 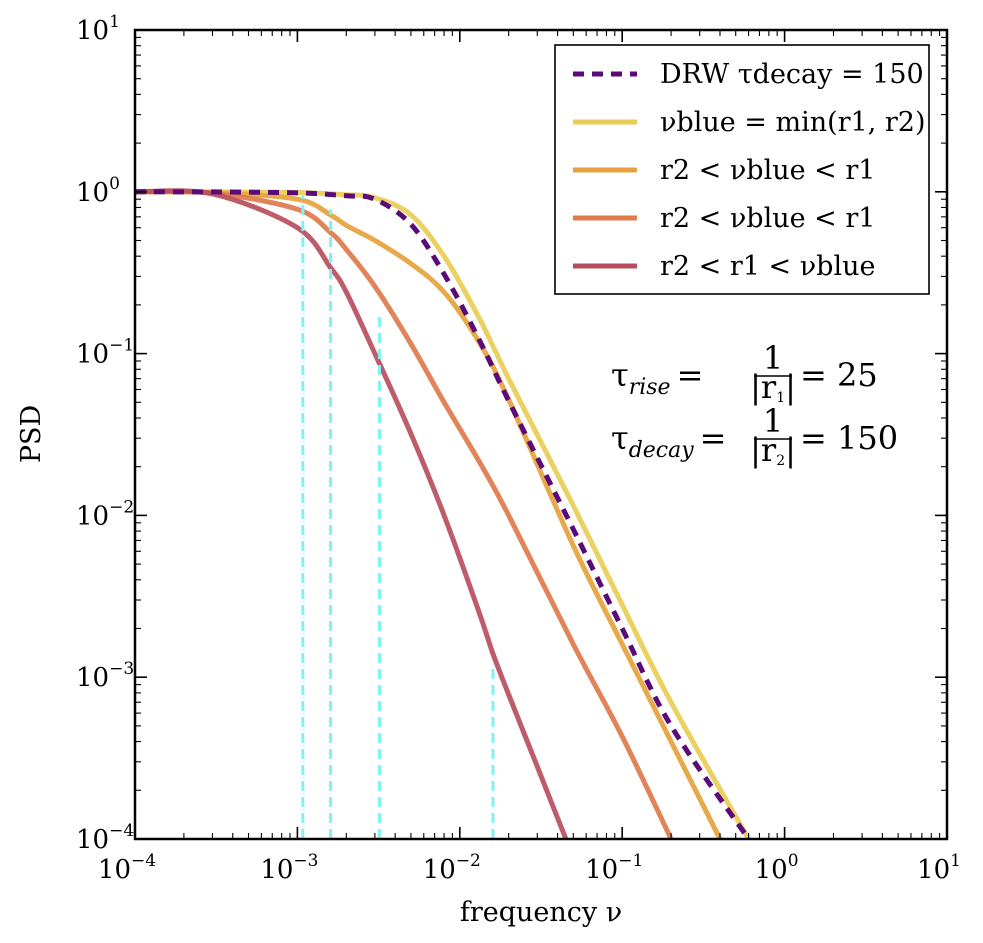 What do you see at coordinates (98, 29) in the screenshot?
I see `y-tick-label: 10¹` at bounding box center [98, 29].